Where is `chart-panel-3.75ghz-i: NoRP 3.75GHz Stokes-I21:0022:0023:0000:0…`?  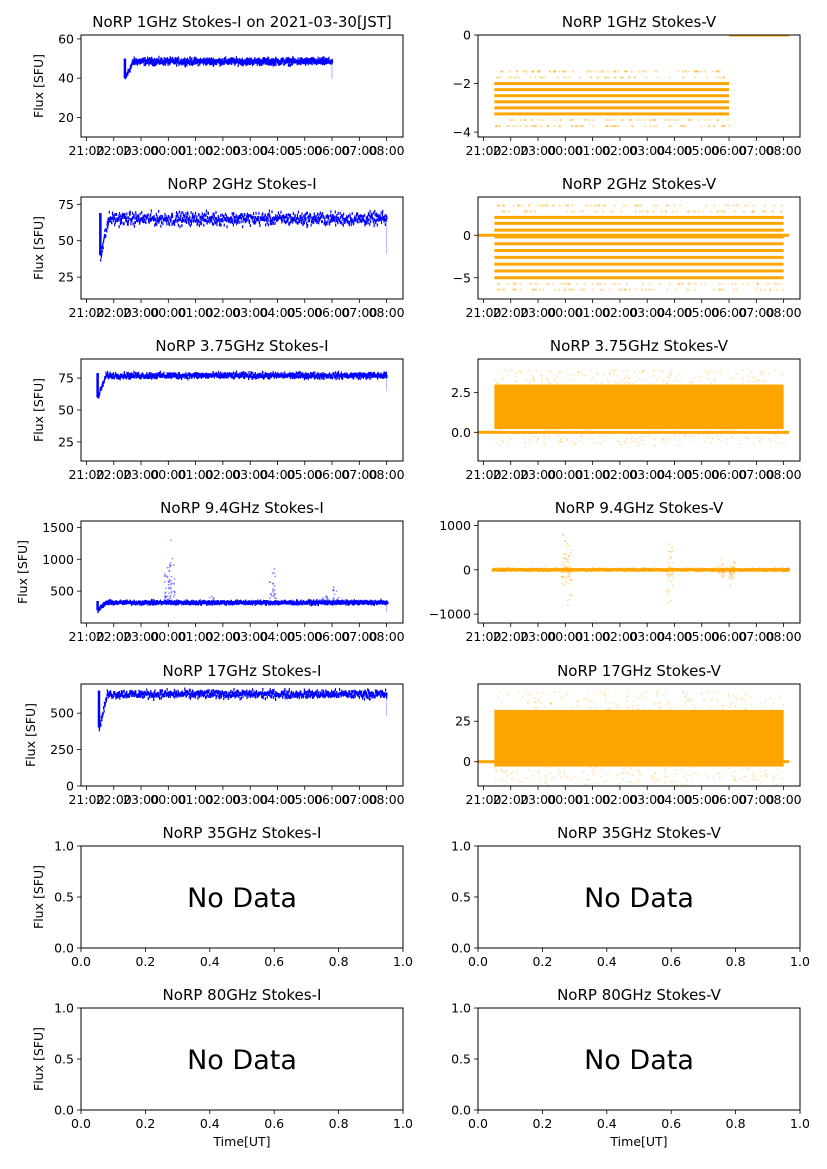 chart-panel-3.75ghz-i: NoRP 3.75GHz Stokes-I21:0022:0023:0000:0… is located at coordinates (218, 409).